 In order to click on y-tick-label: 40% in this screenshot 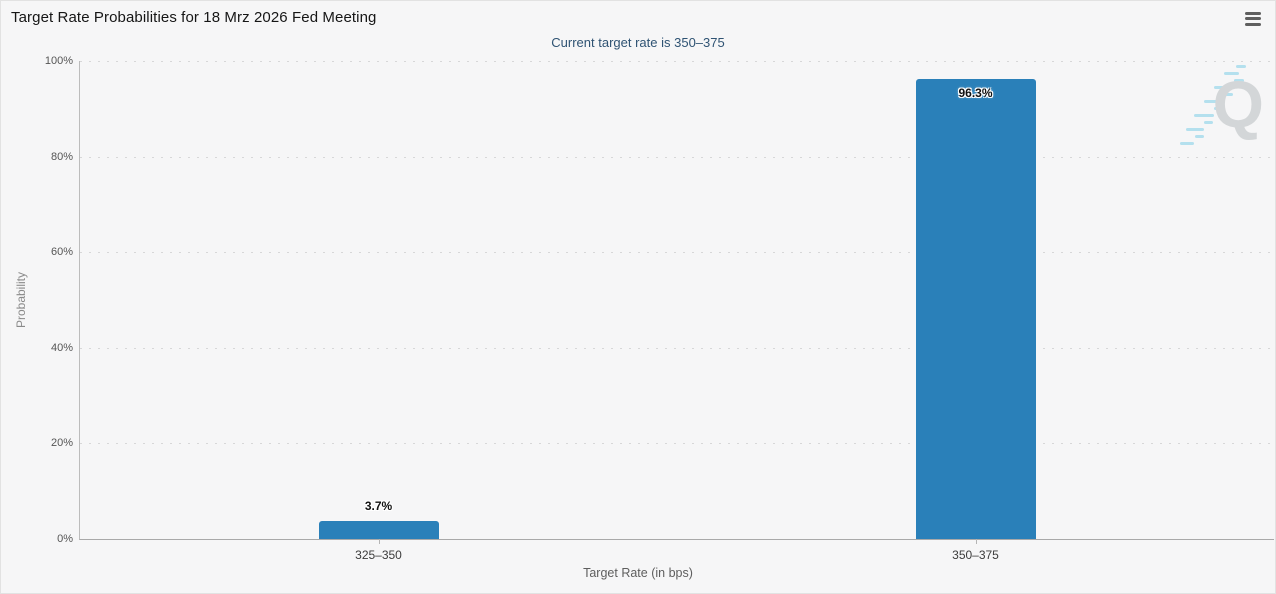, I will do `click(61, 347)`.